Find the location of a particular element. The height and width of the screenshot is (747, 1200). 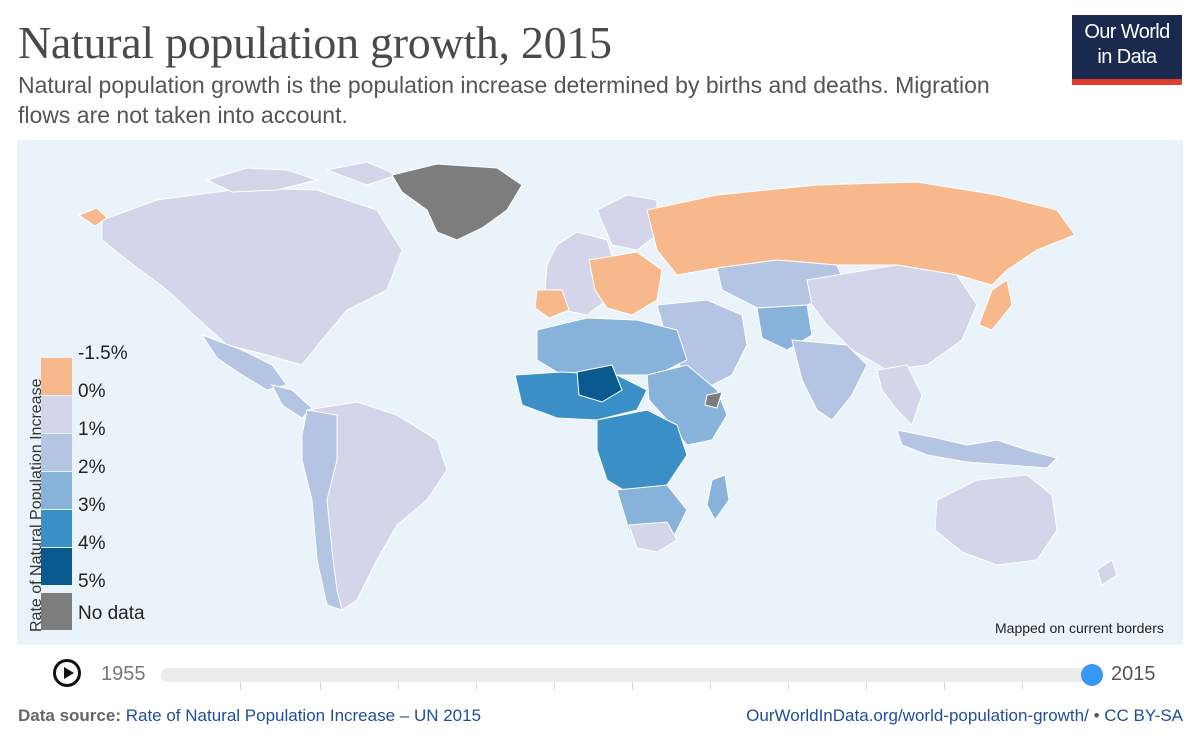

owid-logo: Our World in Data is located at coordinates (1127, 50).